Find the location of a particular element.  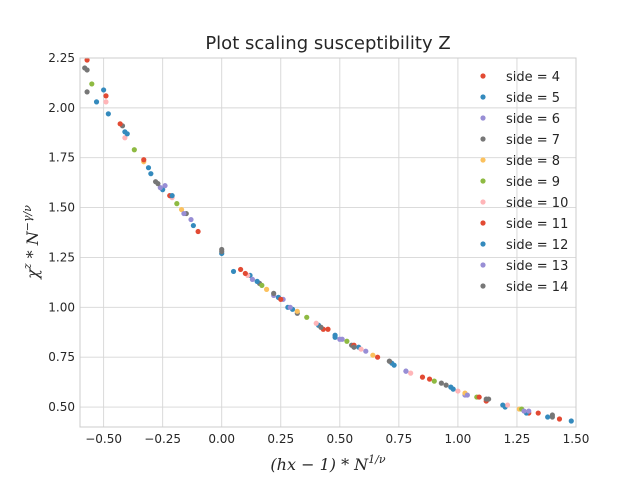

x-tick-label: −0.25 is located at coordinates (162, 439).